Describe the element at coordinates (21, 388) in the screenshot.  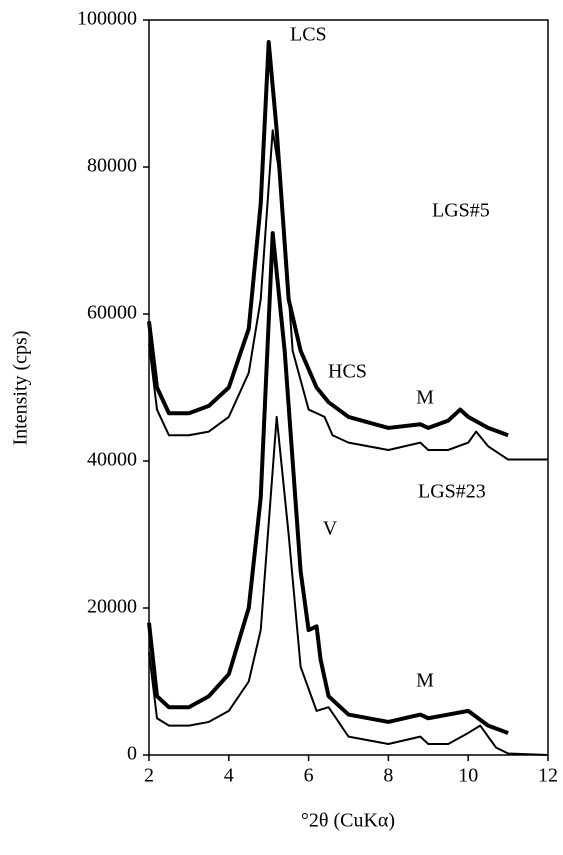
I see `y-axis-title: Intensity (cps)` at that location.